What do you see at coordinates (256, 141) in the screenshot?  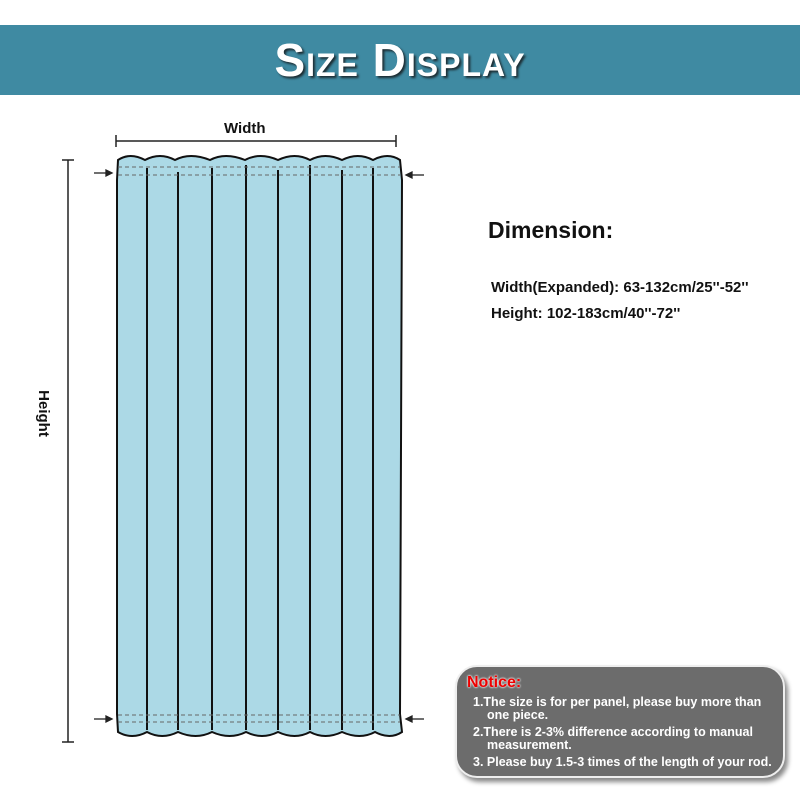 I see `width-dimension-line` at bounding box center [256, 141].